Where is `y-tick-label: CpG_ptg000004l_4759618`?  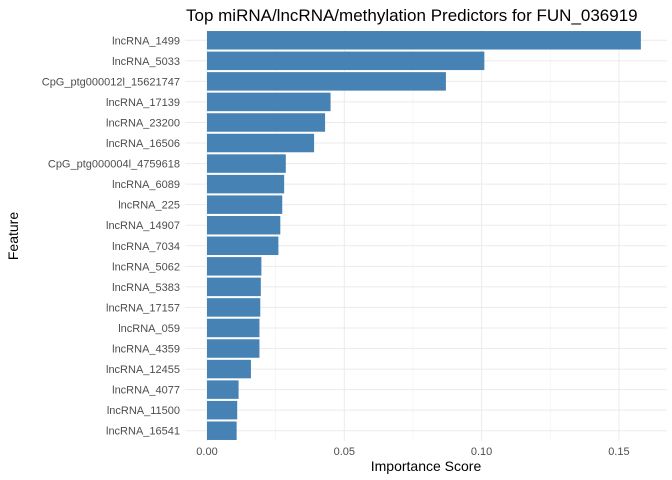 y-tick-label: CpG_ptg000004l_4759618 is located at coordinates (114, 165).